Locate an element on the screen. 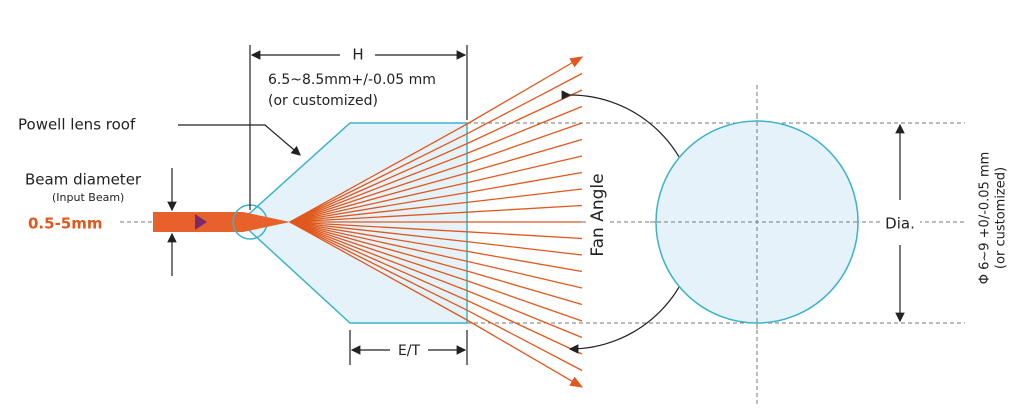 This screenshot has height=413, width=1024. fan-angle-label: Fan Angle is located at coordinates (598, 214).